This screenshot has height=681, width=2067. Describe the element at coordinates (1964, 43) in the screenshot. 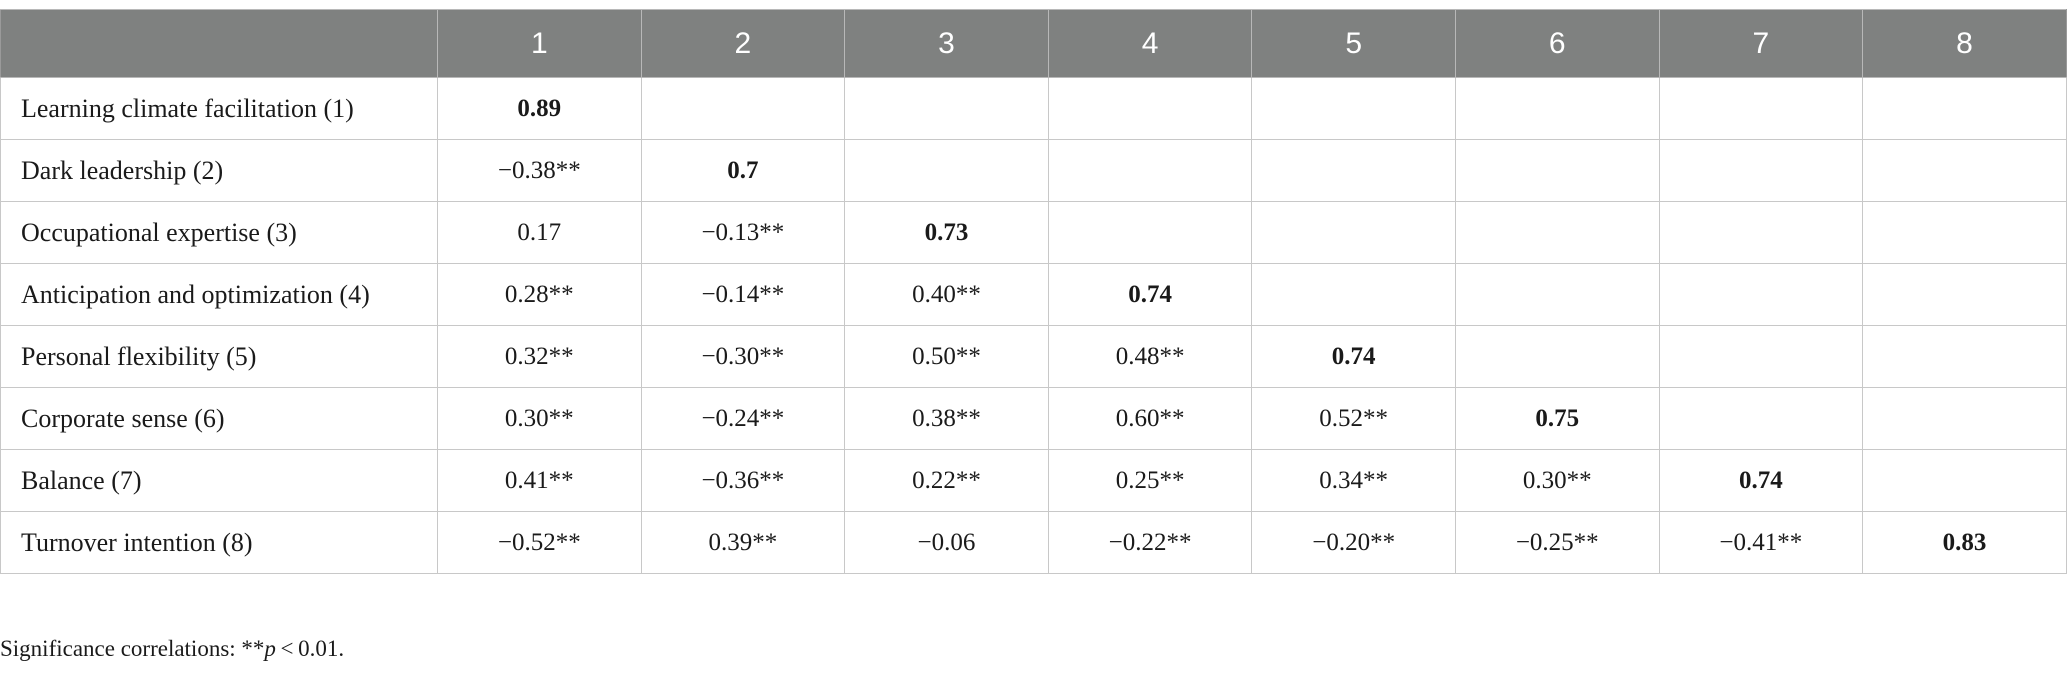

I see `header-cell-8: 8` at that location.